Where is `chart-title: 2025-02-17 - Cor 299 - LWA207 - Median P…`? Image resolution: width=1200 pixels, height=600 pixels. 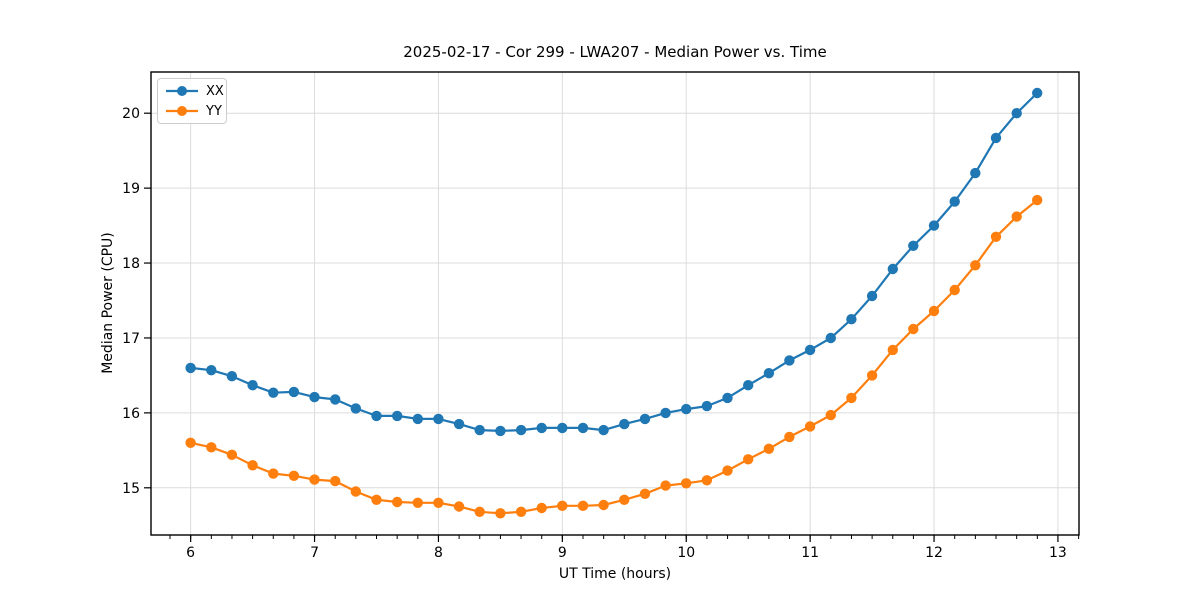
chart-title: 2025-02-17 - Cor 299 - LWA207 - Median P… is located at coordinates (615, 52).